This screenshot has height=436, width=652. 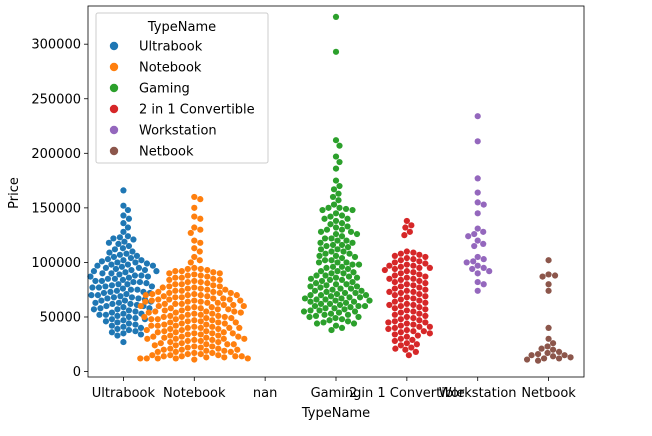 What do you see at coordinates (56, 99) in the screenshot?
I see `y-tick-label: 250000` at bounding box center [56, 99].